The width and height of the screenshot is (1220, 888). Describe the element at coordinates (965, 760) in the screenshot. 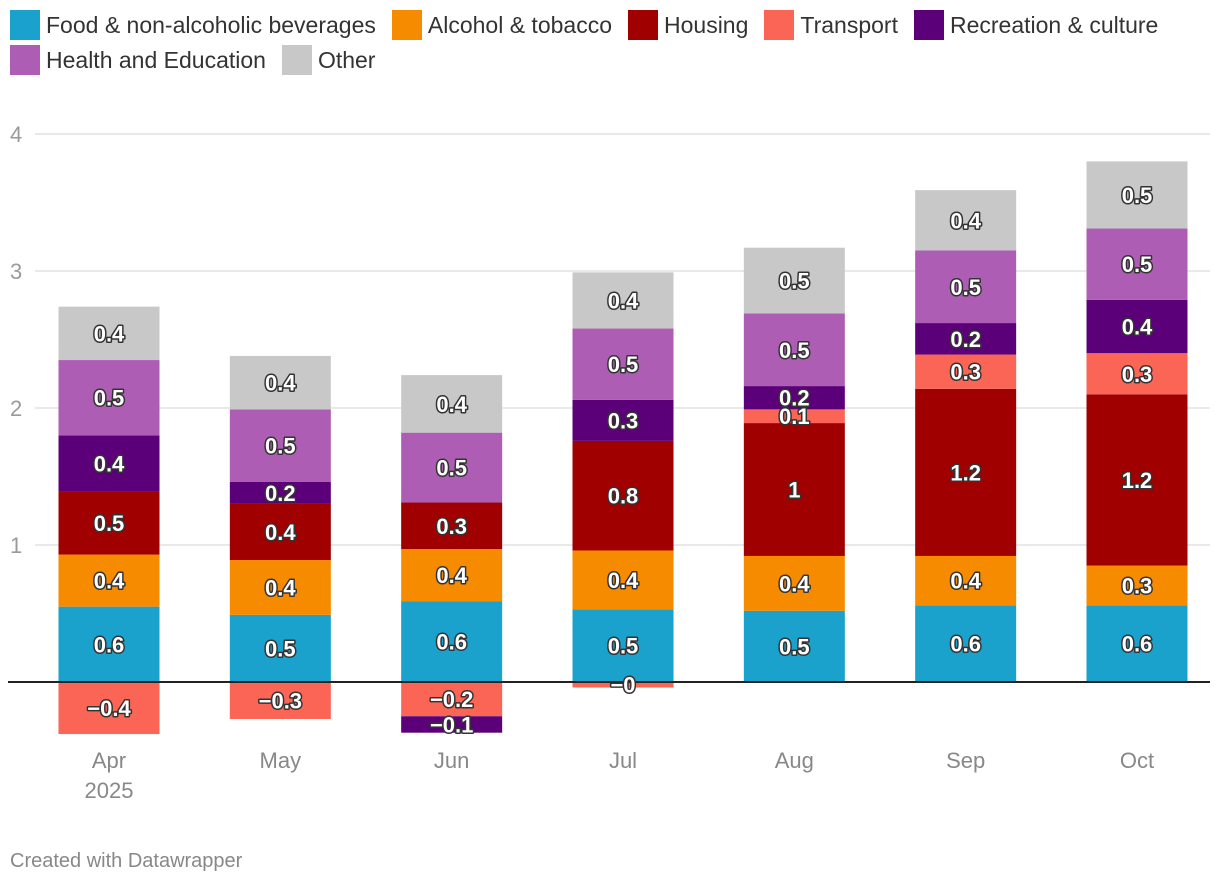

I see `x-tick-label: Sep` at that location.